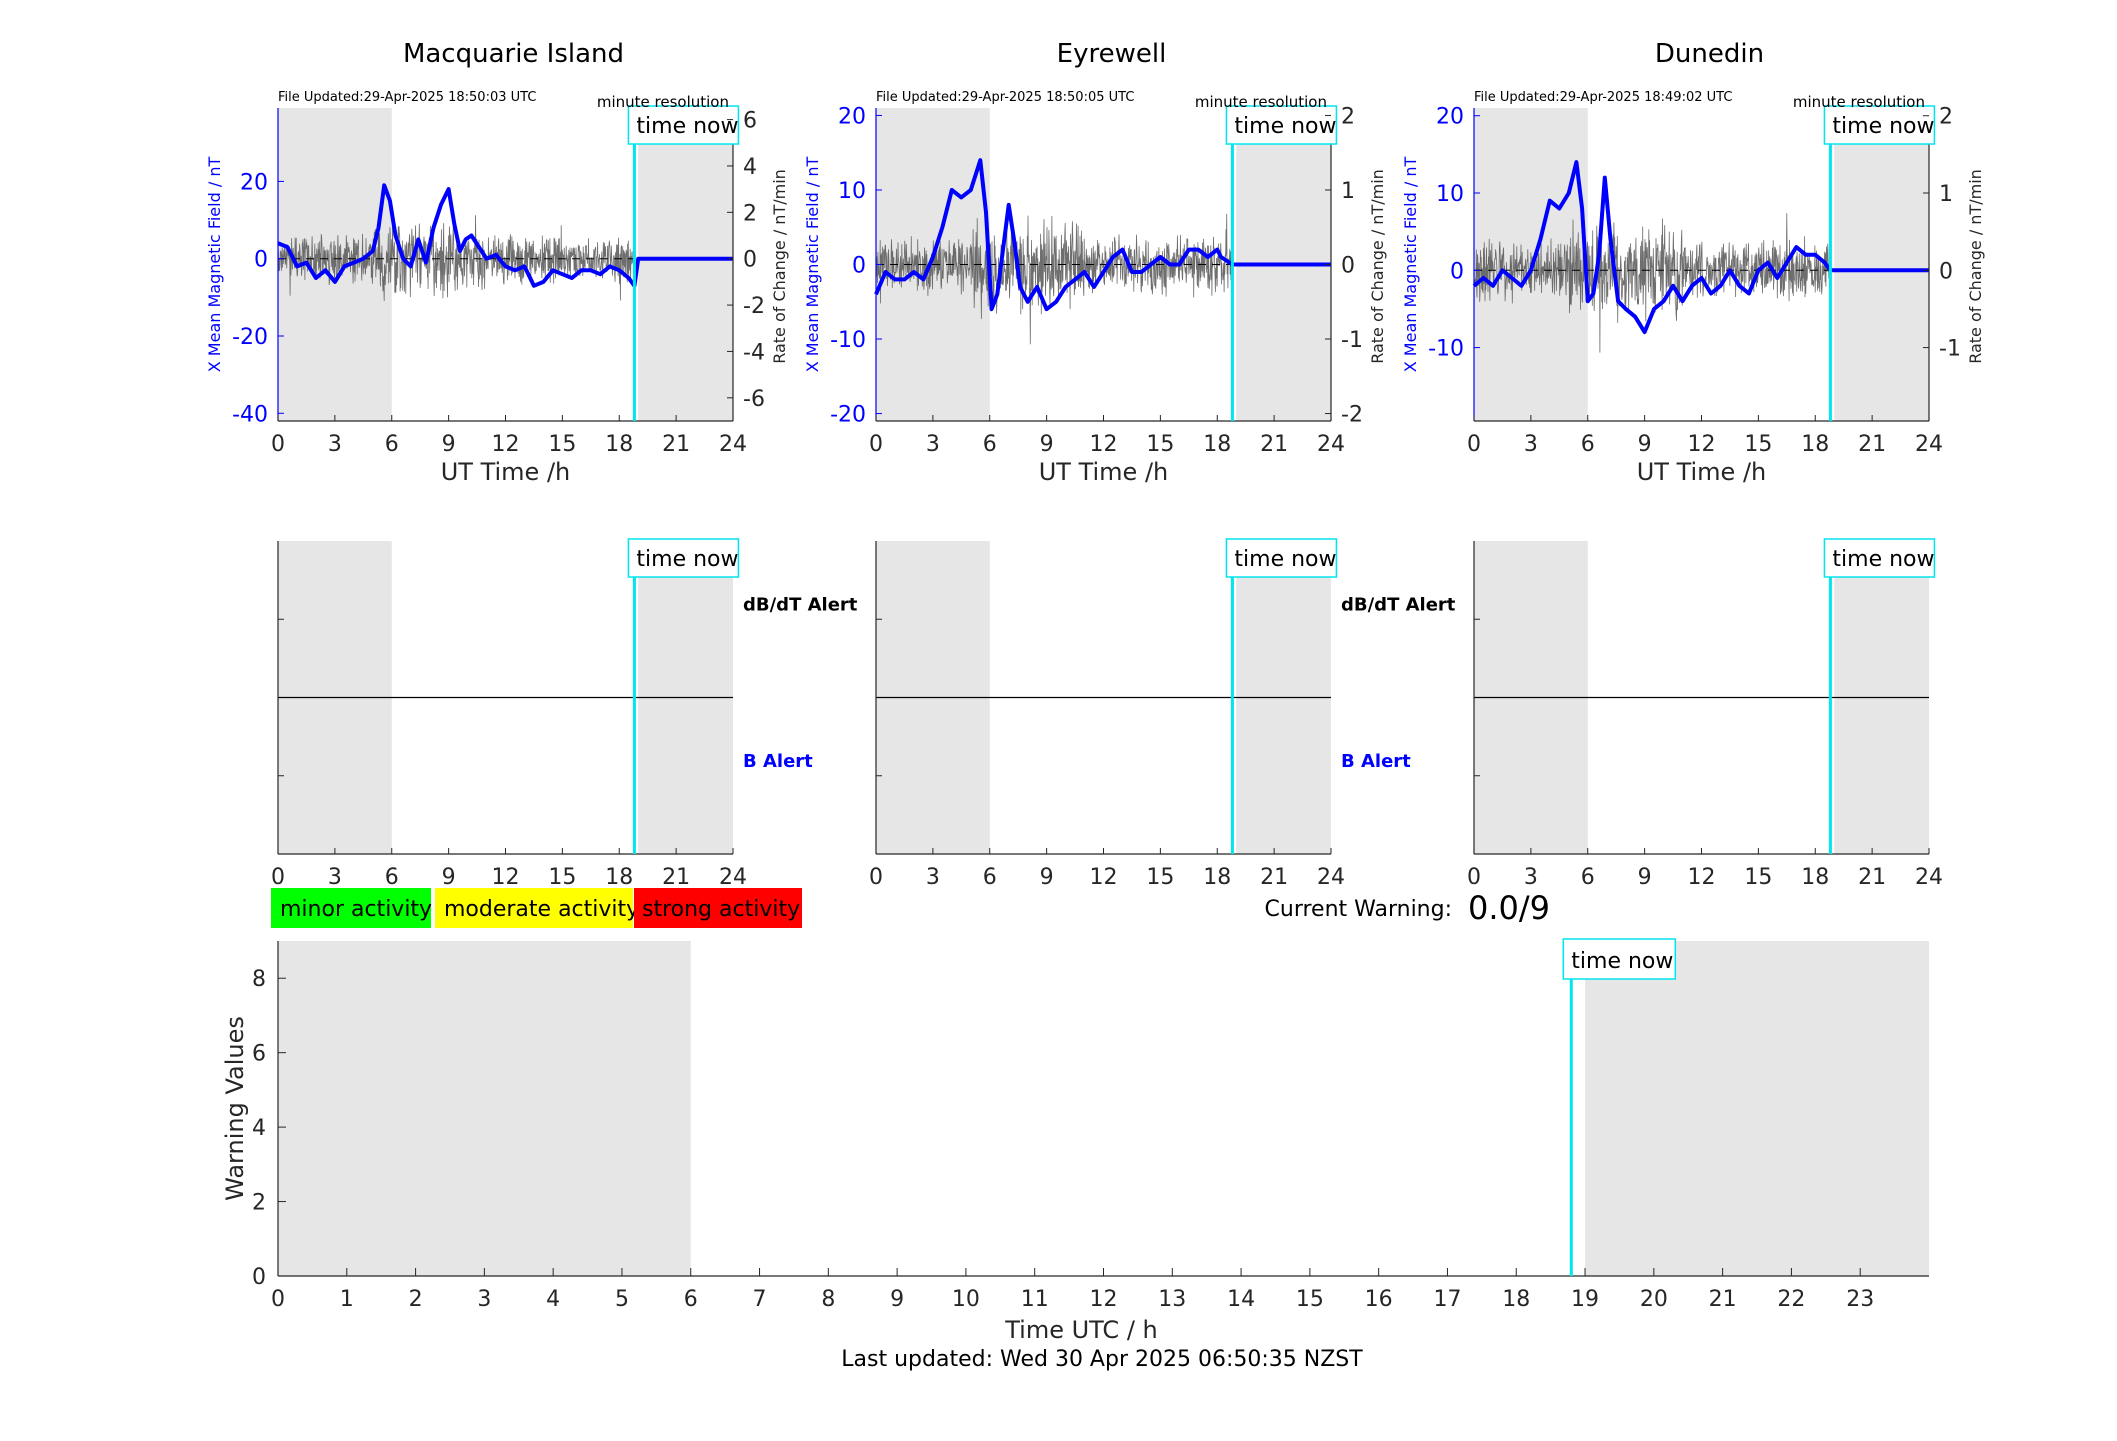 The width and height of the screenshot is (2117, 1441). Describe the element at coordinates (407, 97) in the screenshot. I see `file-updated-text: File Updated:29-Apr-2025 18:50:03 UTC` at that location.